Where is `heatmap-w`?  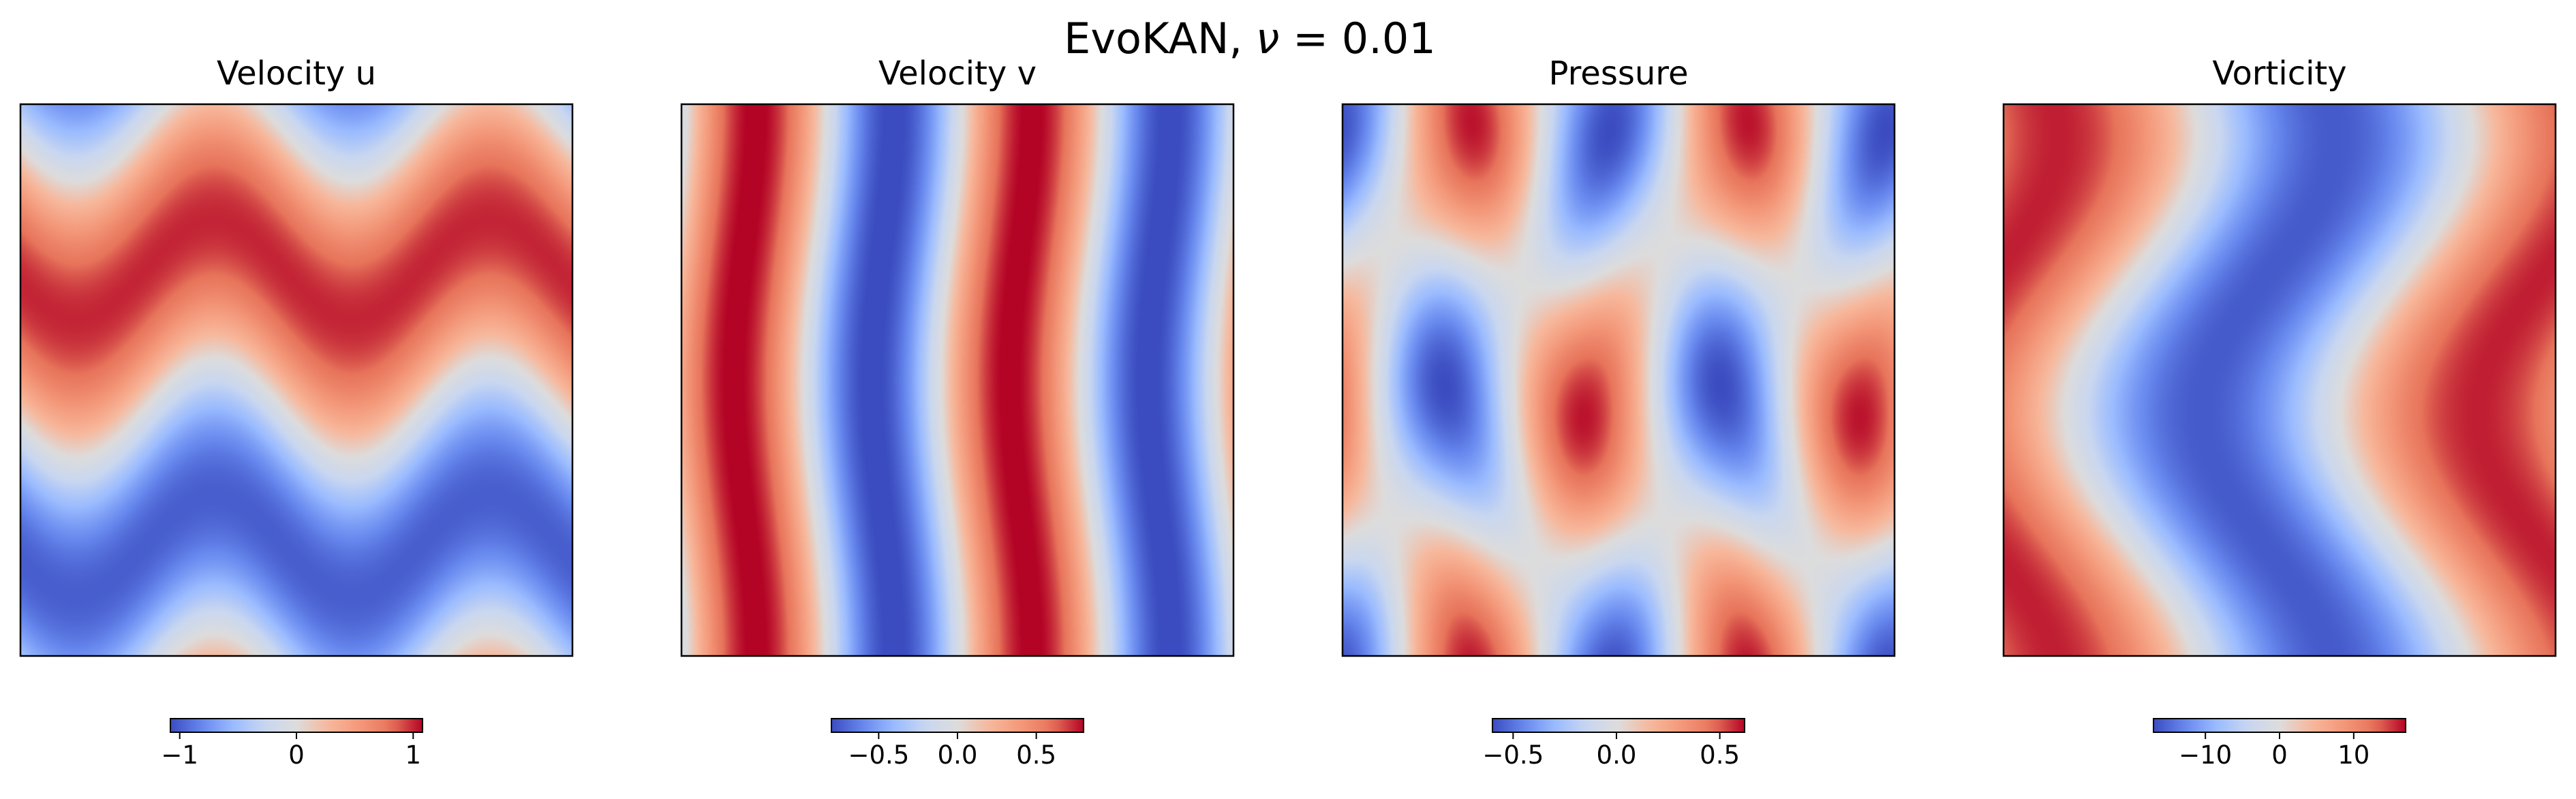 heatmap-w is located at coordinates (2280, 380).